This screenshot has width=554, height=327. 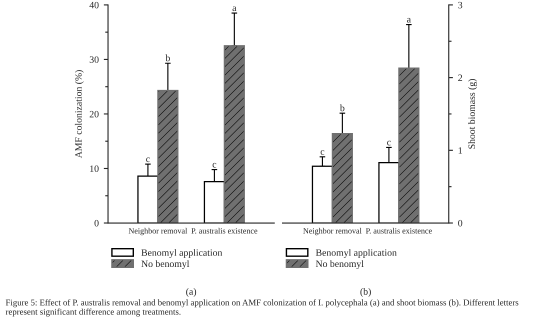 What do you see at coordinates (94, 168) in the screenshot?
I see `y-tick-label: 10` at bounding box center [94, 168].